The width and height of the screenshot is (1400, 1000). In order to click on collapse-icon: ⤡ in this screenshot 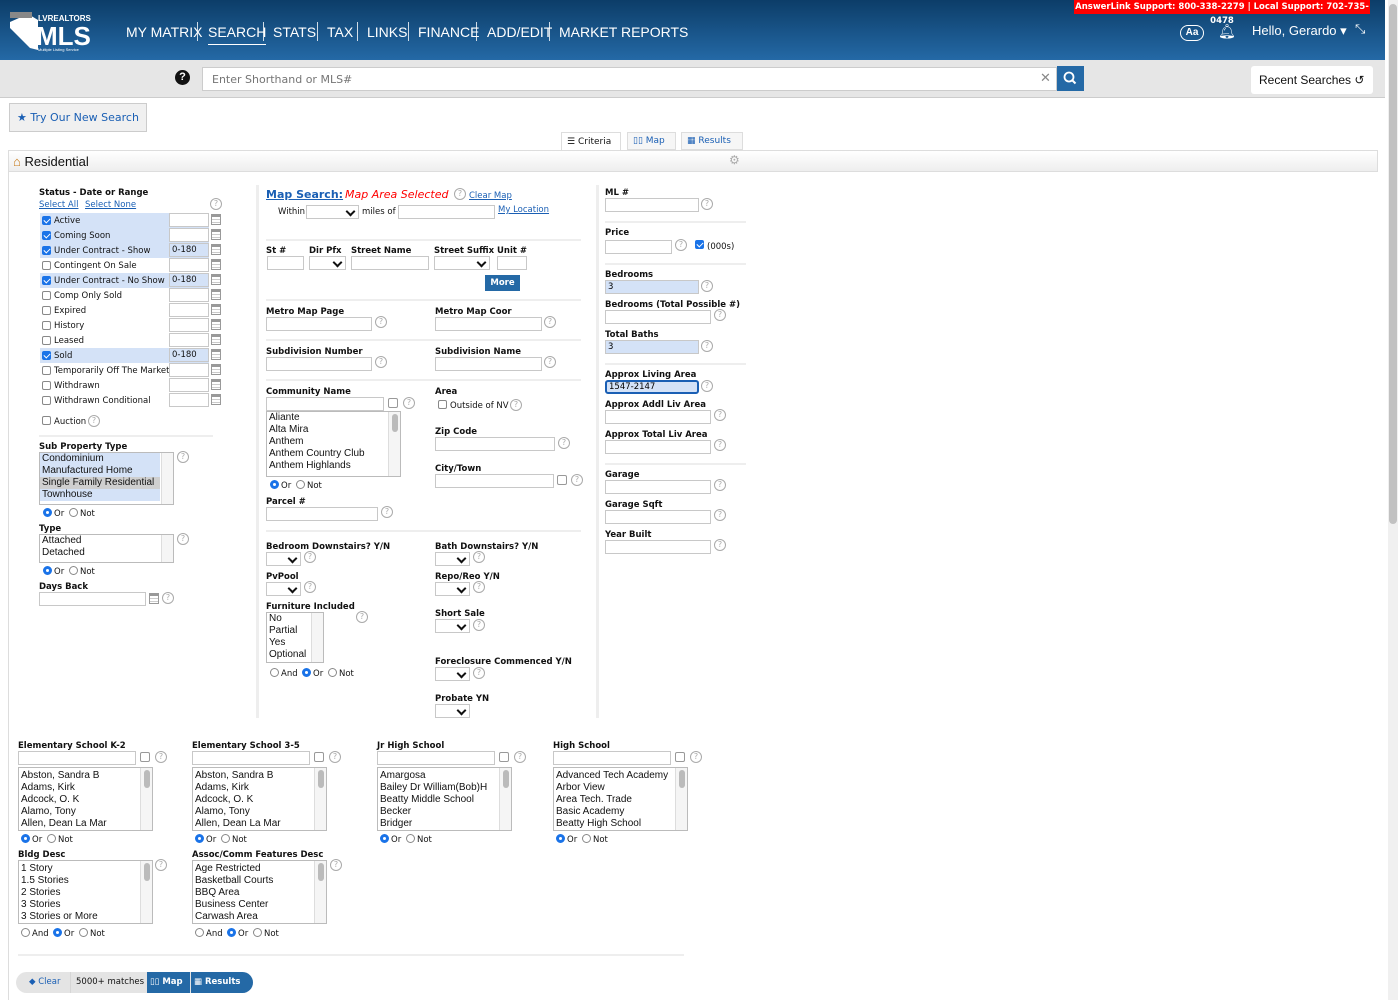, I will do `click(1360, 29)`.